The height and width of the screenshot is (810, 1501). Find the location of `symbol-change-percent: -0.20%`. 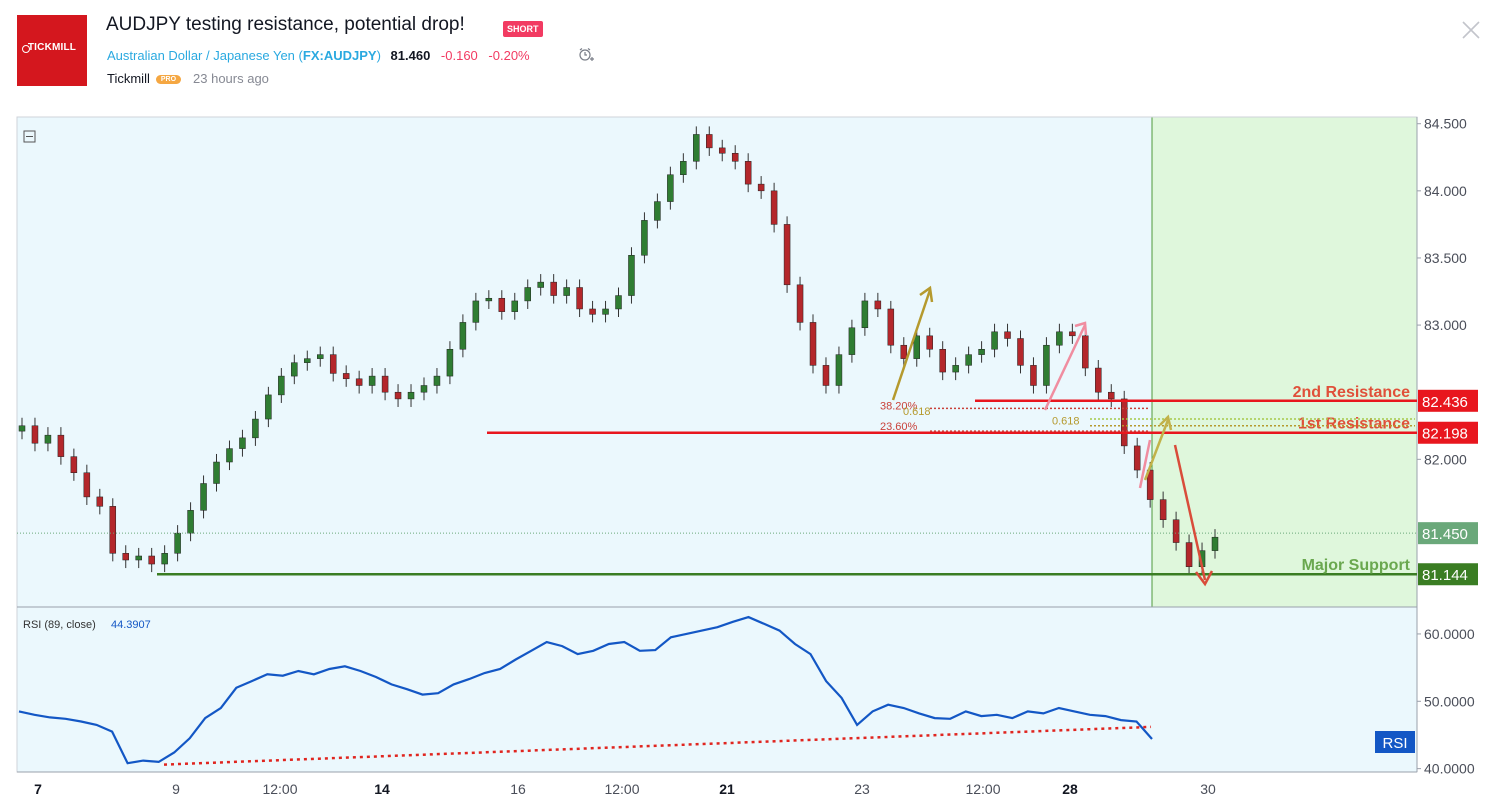

symbol-change-percent: -0.20% is located at coordinates (509, 55).